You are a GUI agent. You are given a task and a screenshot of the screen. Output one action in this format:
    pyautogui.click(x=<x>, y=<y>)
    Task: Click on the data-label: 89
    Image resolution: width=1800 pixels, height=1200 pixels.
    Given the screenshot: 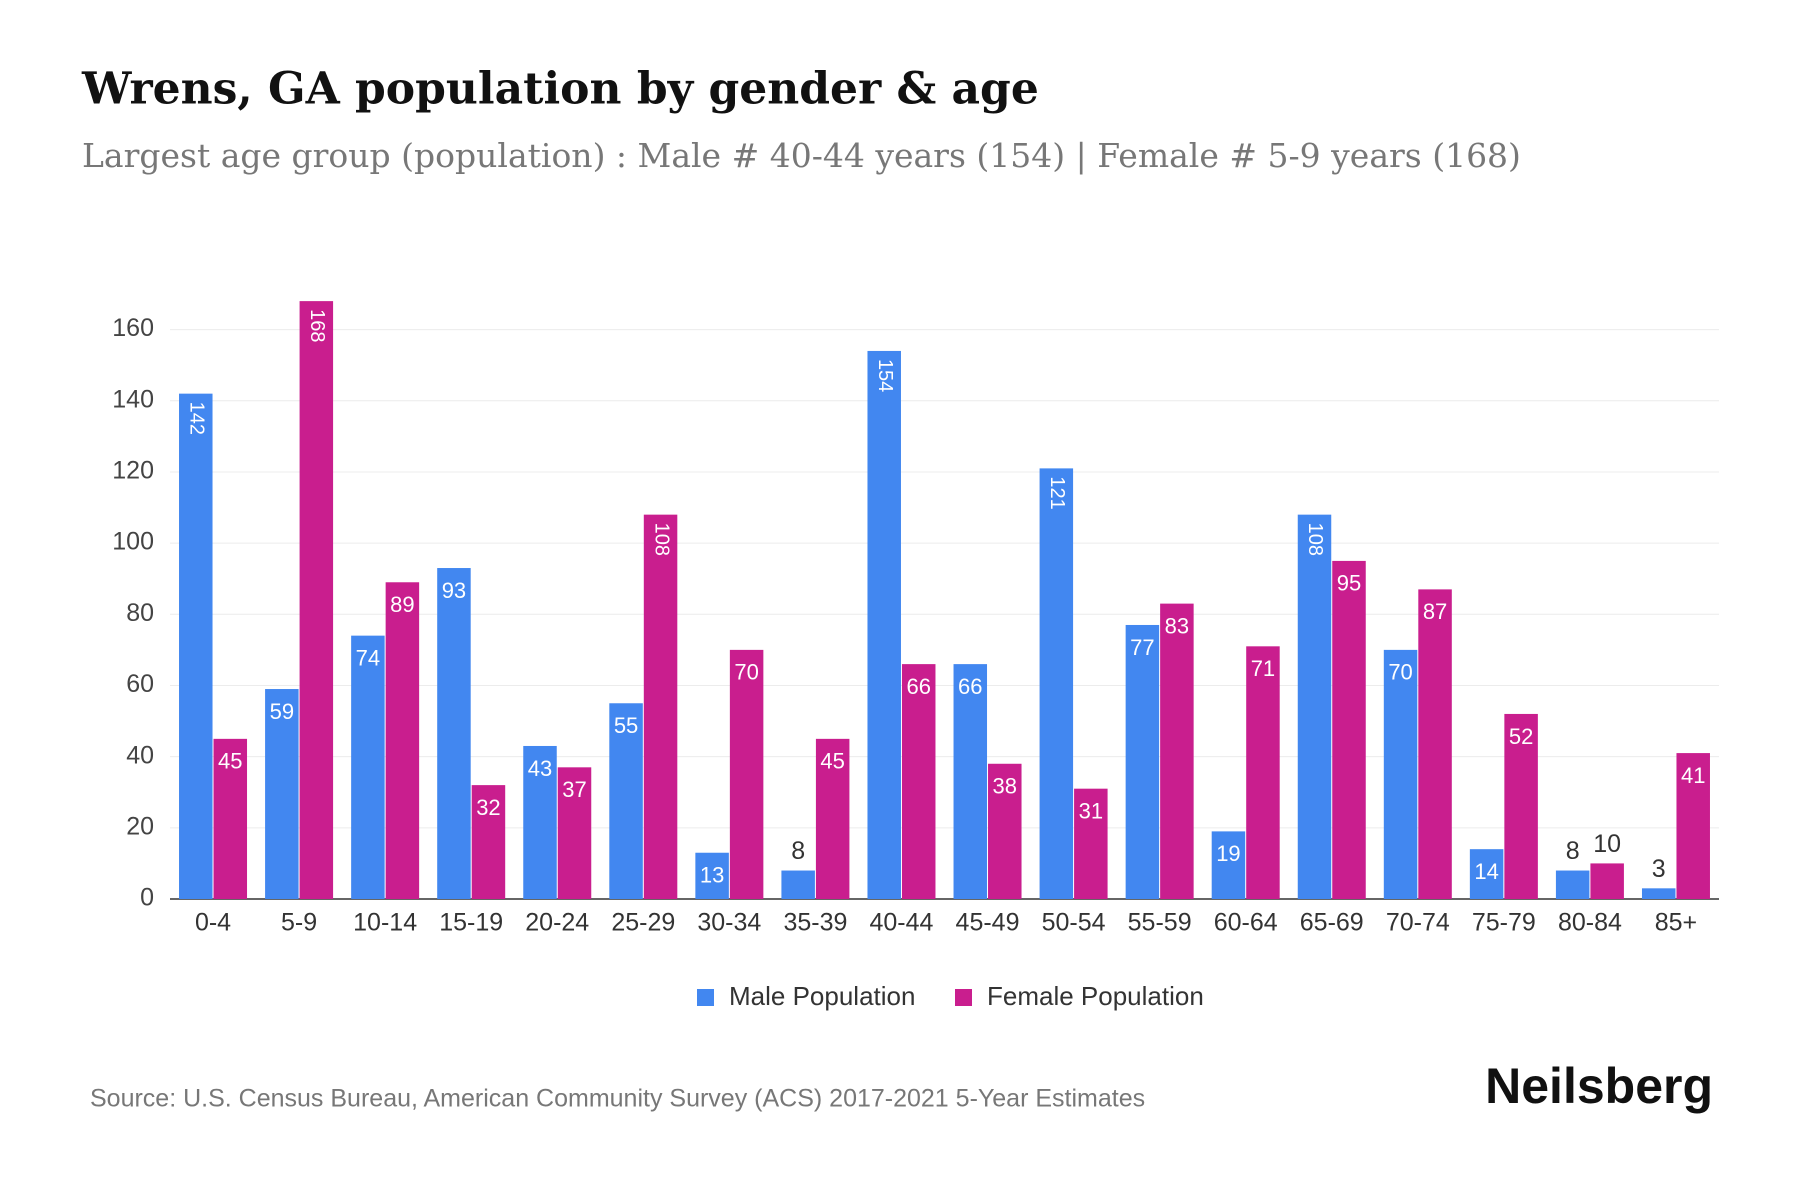 What is the action you would take?
    pyautogui.click(x=402, y=604)
    